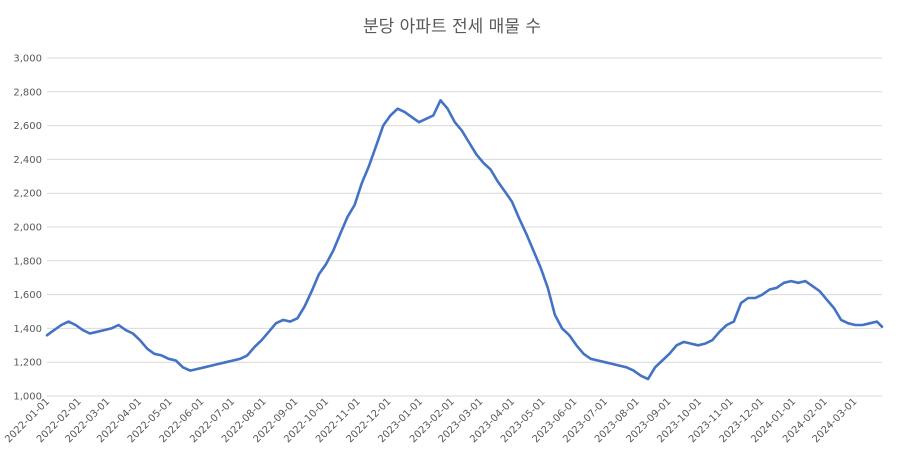 The image size is (905, 463). I want to click on y-tick-label: 2,000, so click(27, 228).